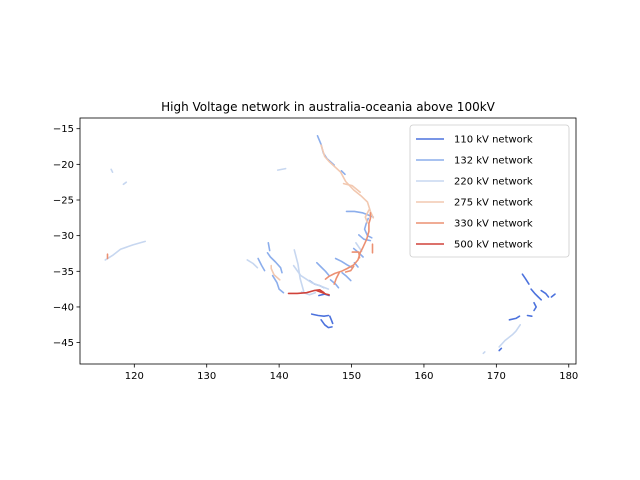  Describe the element at coordinates (63, 307) in the screenshot. I see `y-tick-label-5: −40` at that location.